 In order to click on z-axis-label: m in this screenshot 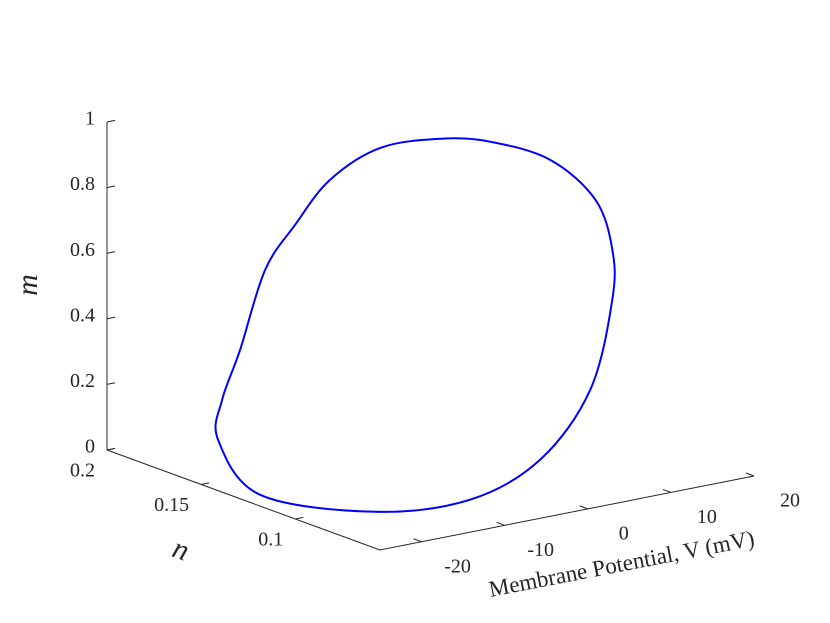, I will do `click(27, 285)`.